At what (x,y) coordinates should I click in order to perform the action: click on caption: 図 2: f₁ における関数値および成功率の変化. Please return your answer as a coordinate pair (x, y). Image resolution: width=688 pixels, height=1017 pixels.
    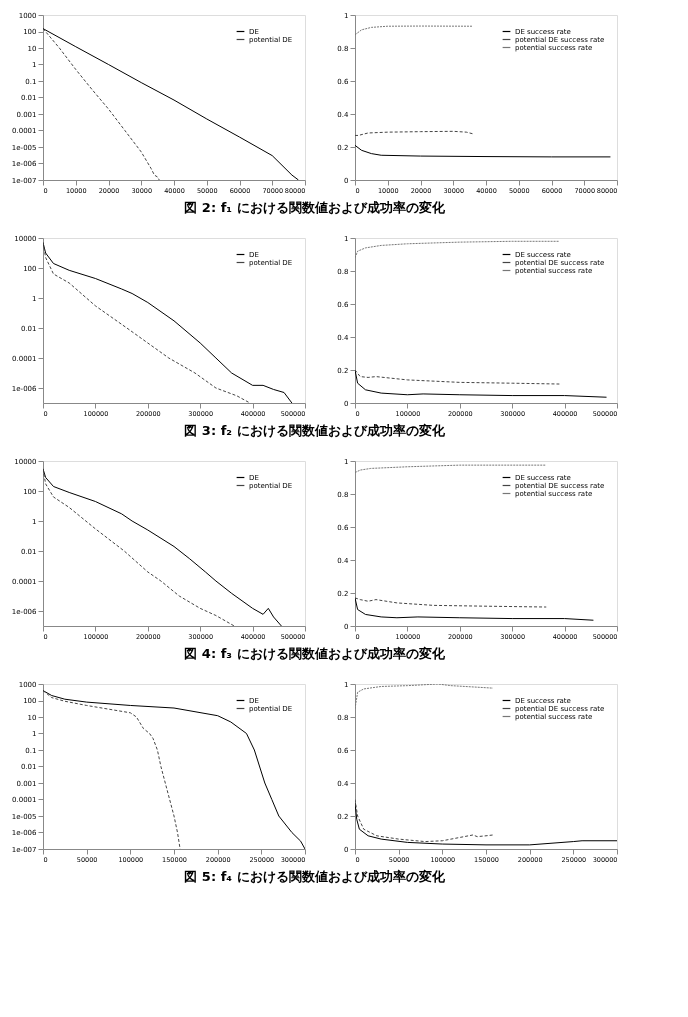
    Looking at the image, I should click on (315, 207).